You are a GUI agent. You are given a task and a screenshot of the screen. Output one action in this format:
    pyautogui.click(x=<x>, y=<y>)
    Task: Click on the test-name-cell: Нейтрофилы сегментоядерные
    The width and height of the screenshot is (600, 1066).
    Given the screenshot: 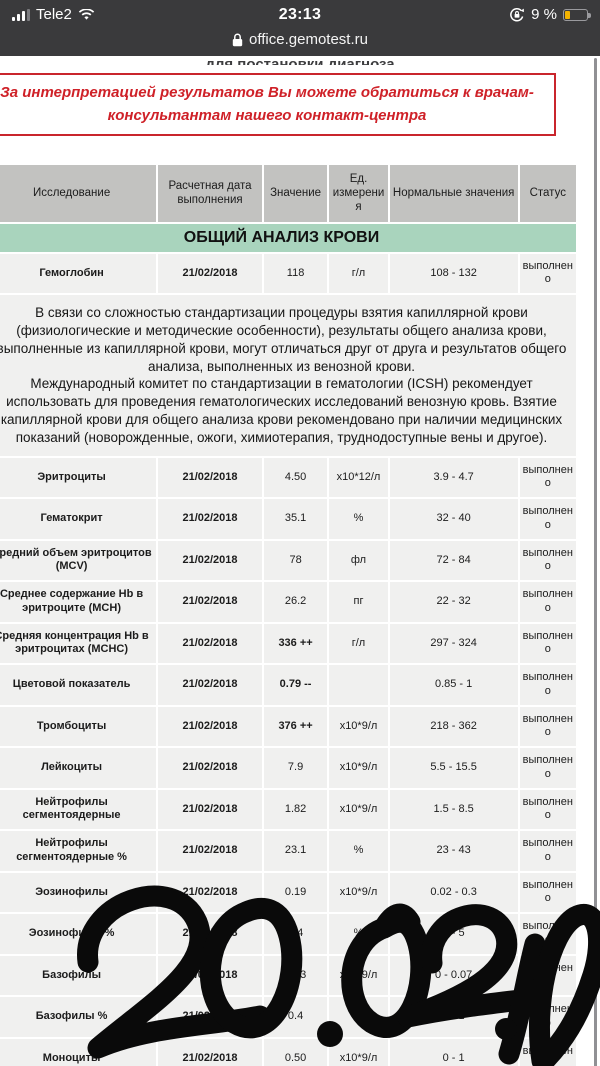 What is the action you would take?
    pyautogui.click(x=78, y=809)
    